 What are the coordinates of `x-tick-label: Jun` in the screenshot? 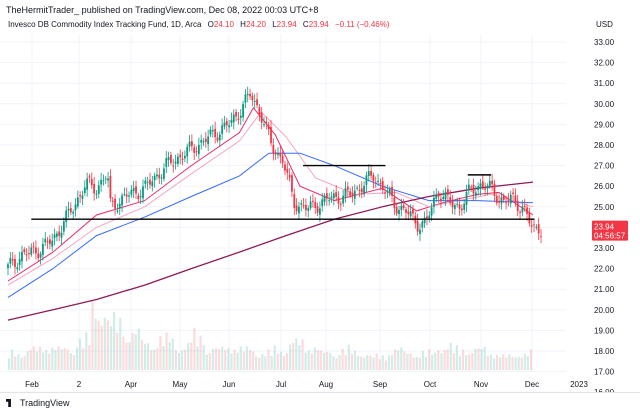 It's located at (229, 384).